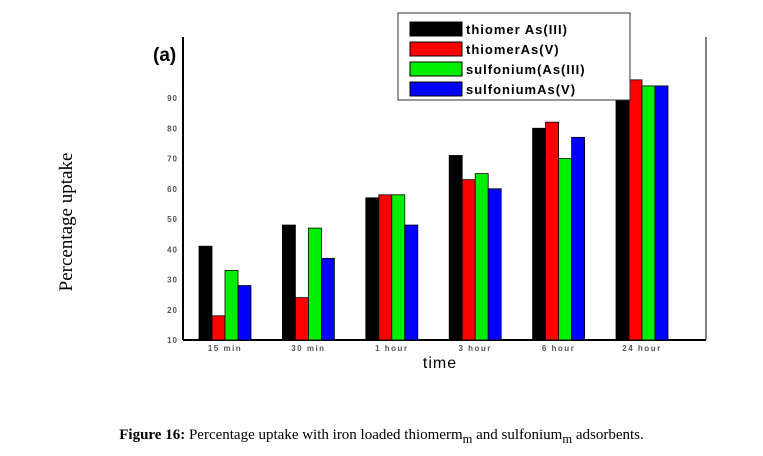  Describe the element at coordinates (172, 219) in the screenshot. I see `y-tick-label: 50` at that location.